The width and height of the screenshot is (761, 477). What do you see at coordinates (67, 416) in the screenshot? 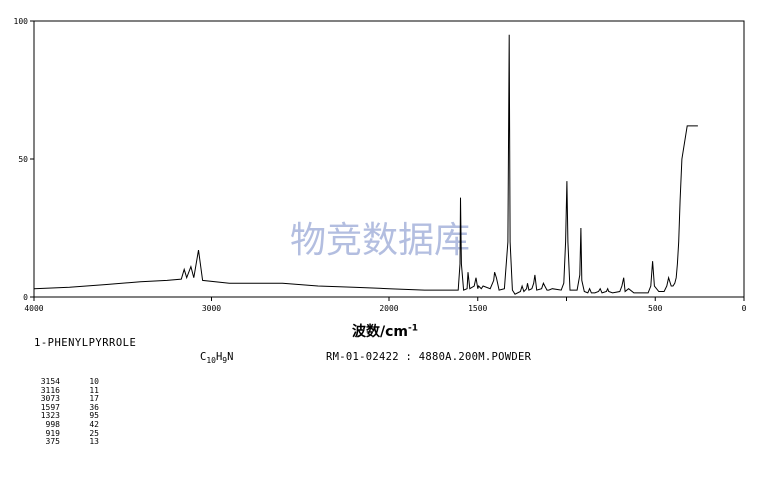
I see `peak-row: 1323 95` at bounding box center [67, 416].